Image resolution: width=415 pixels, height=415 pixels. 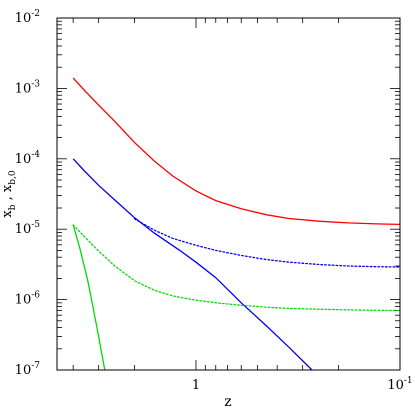 What do you see at coordinates (227, 402) in the screenshot?
I see `x-axis-label: z` at bounding box center [227, 402].